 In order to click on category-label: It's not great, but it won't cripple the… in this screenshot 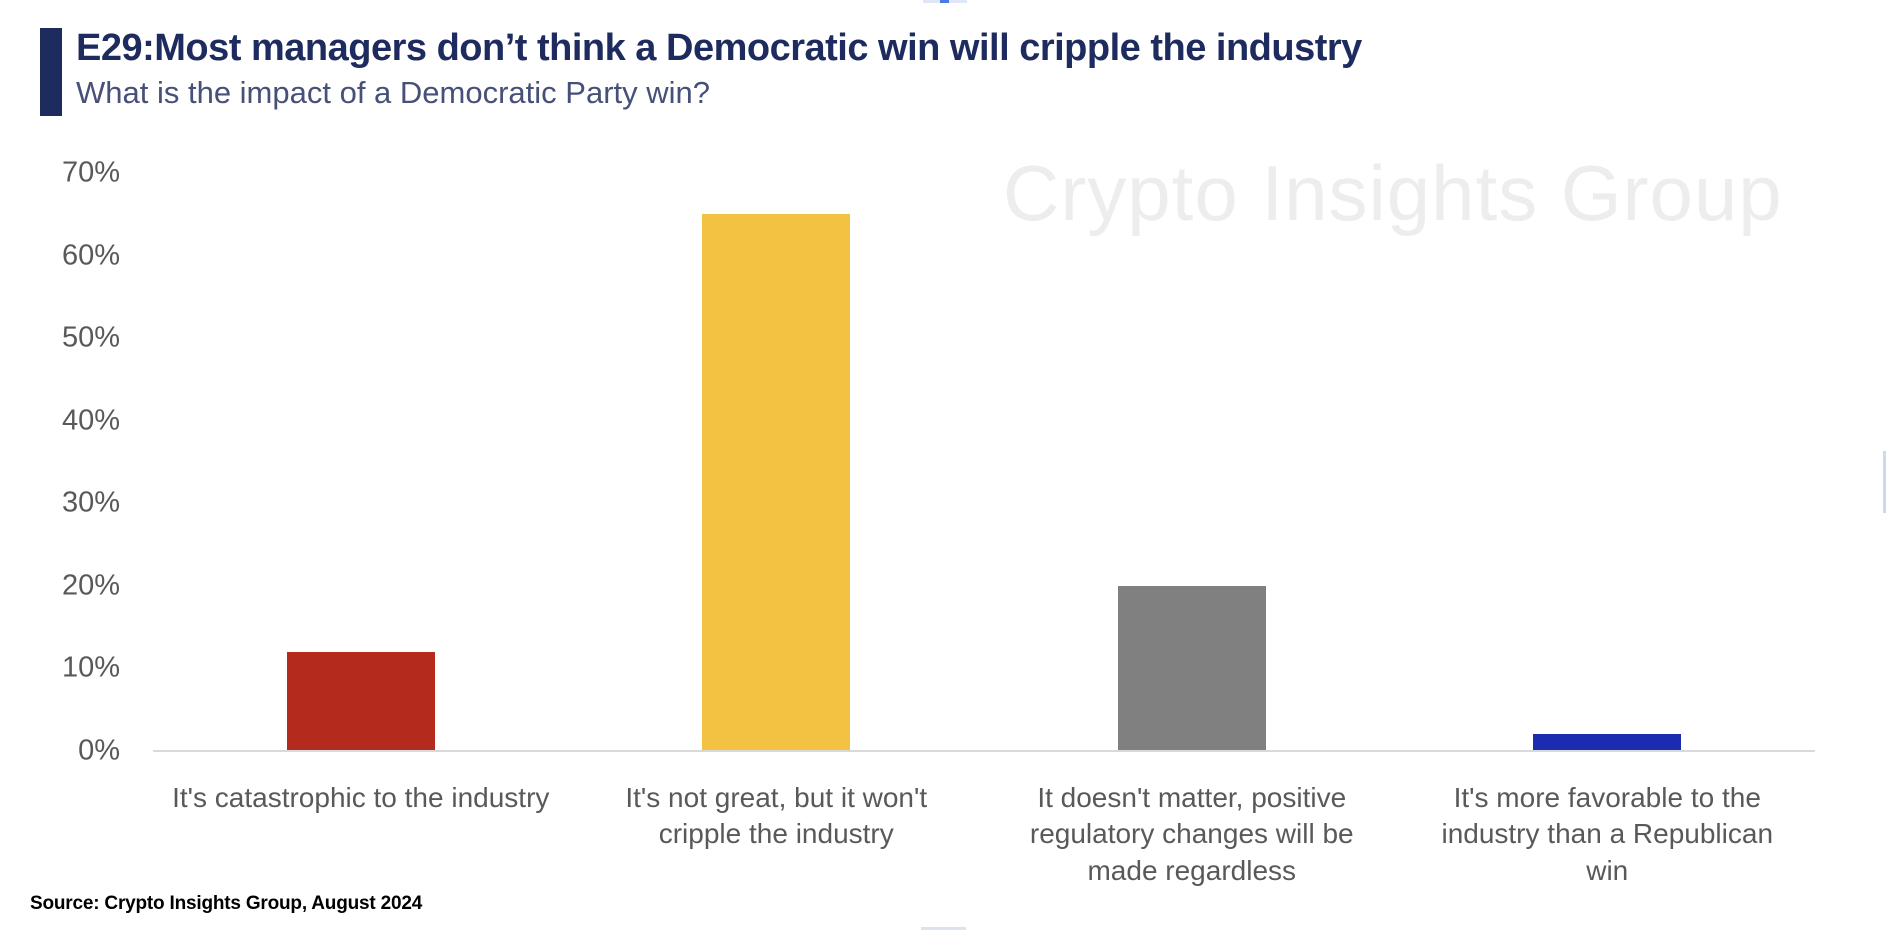, I will do `click(776, 816)`.